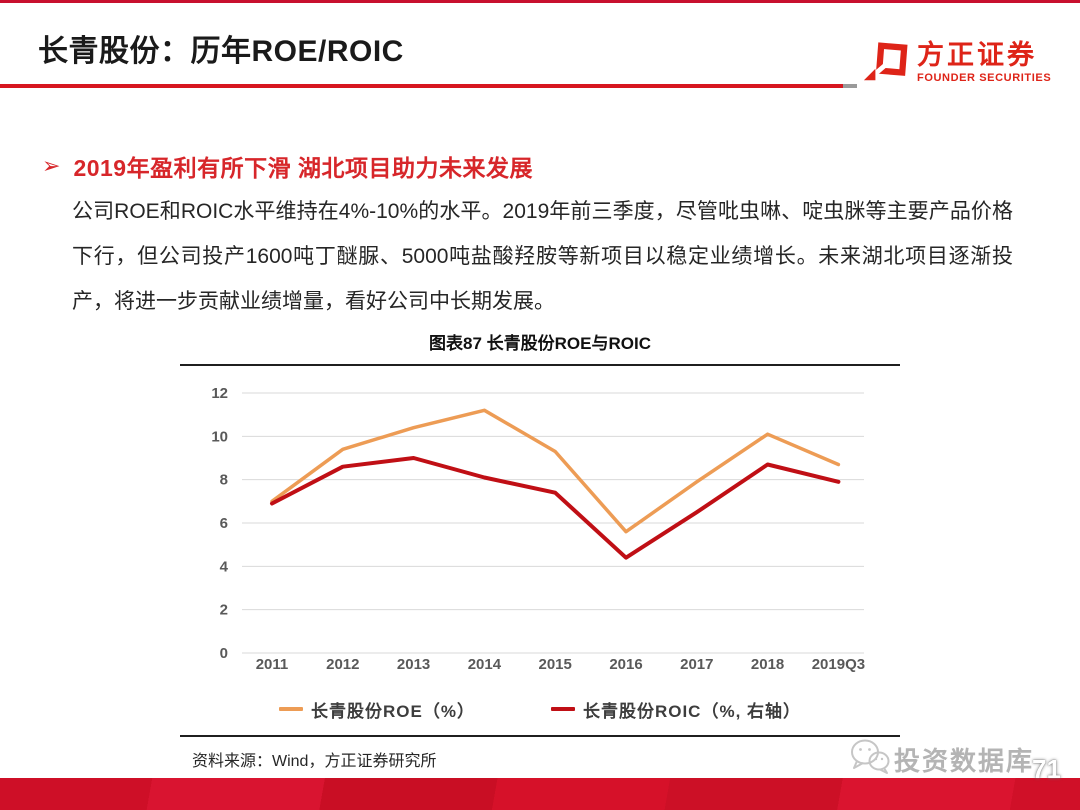 The image size is (1080, 810). Describe the element at coordinates (221, 51) in the screenshot. I see `page-title: 长青股份：历年ROE/ROIC` at that location.